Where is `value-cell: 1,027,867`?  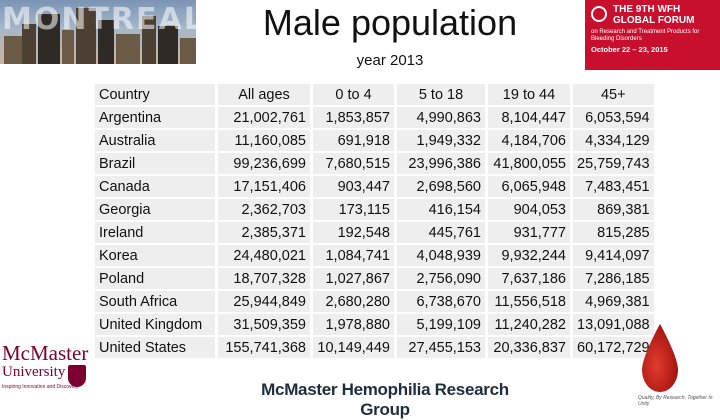
value-cell: 1,027,867 is located at coordinates (354, 279).